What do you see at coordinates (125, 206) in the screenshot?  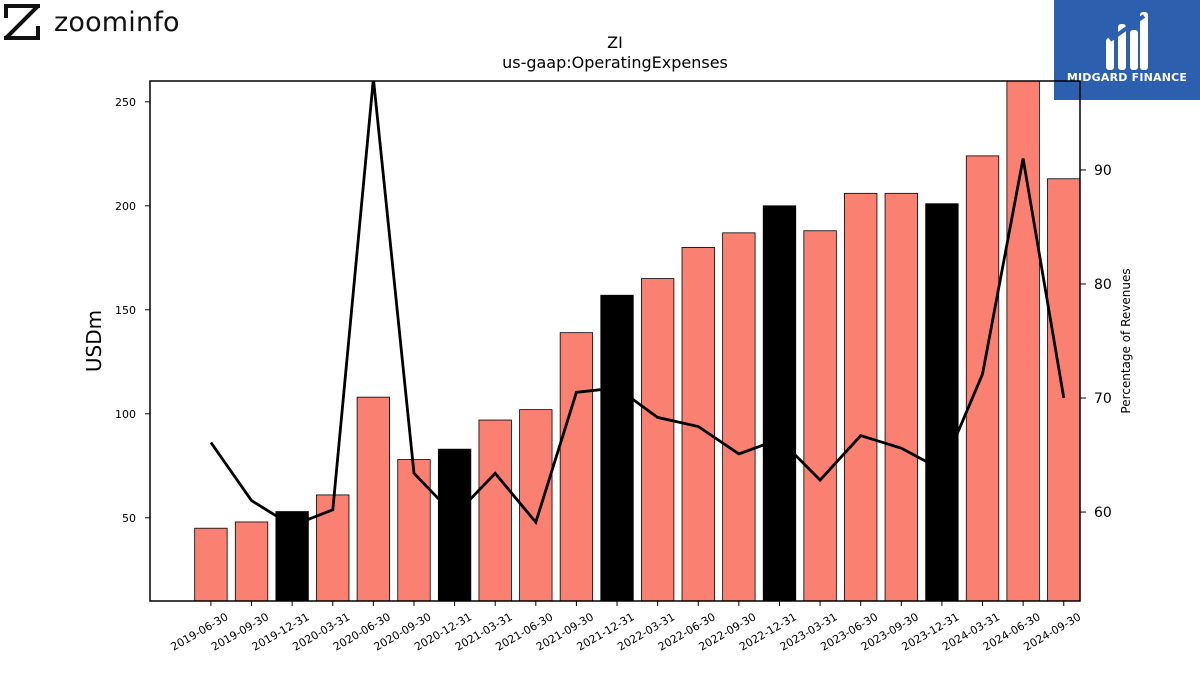 I see `y-tick-label: 200` at bounding box center [125, 206].